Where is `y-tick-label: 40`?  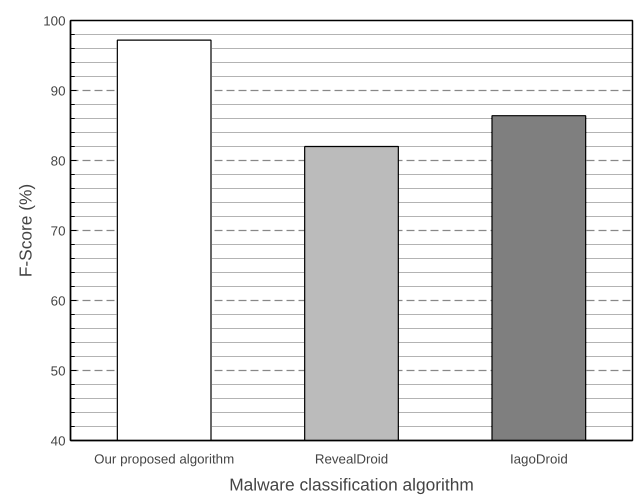
y-tick-label: 40 is located at coordinates (58, 441).